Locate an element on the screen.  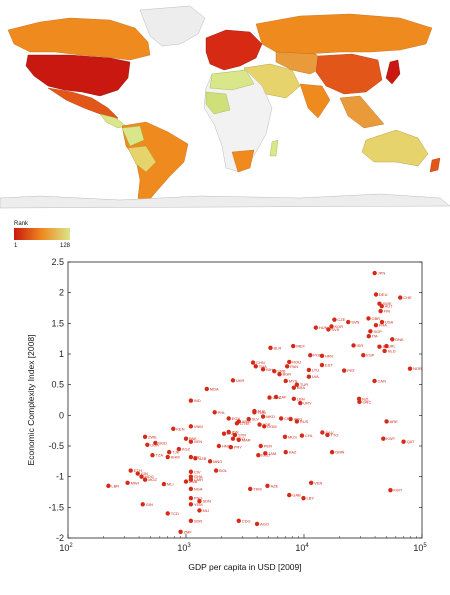
data-point-label: ROU is located at coordinates (296, 361).